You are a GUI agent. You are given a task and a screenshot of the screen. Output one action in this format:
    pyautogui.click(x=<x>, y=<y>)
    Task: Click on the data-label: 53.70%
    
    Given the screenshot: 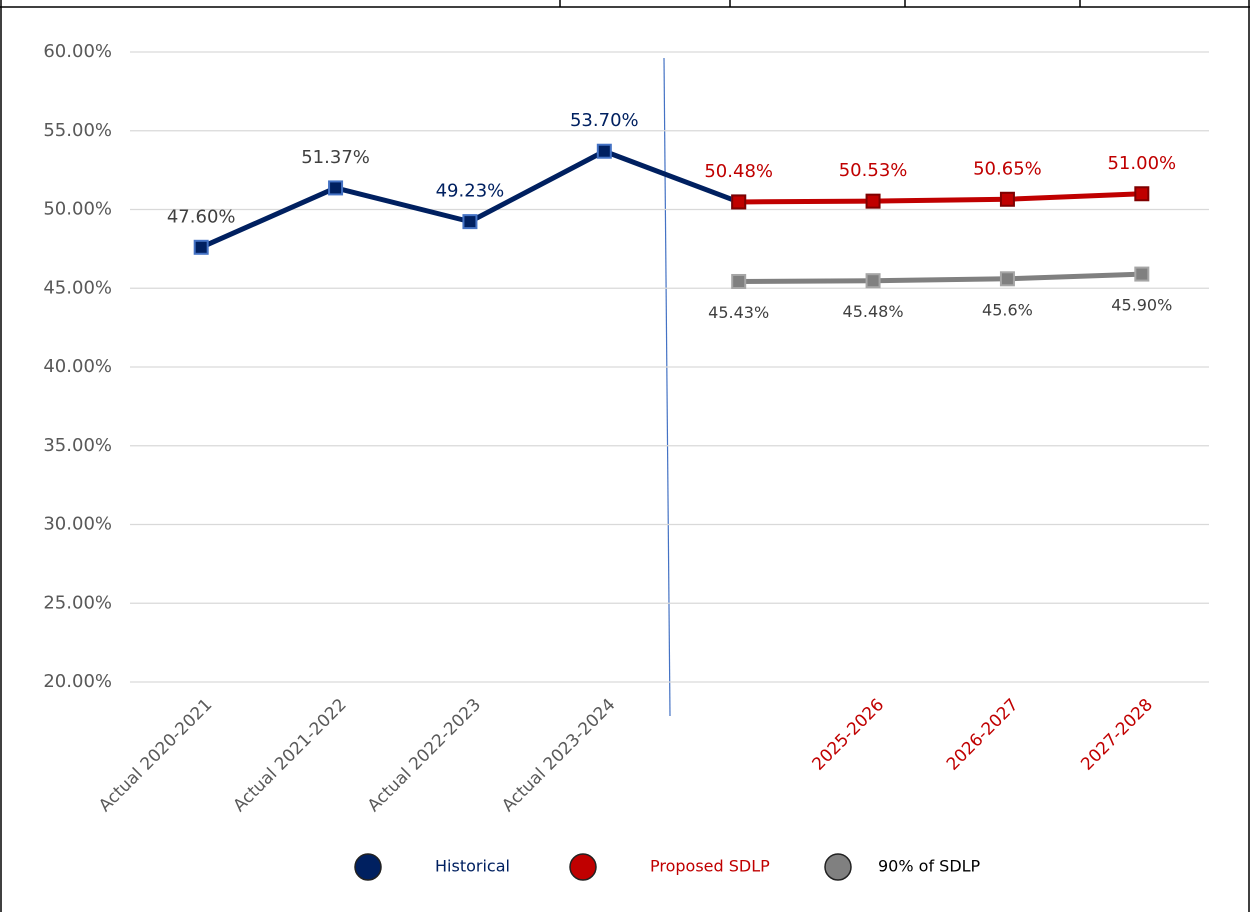 What is the action you would take?
    pyautogui.click(x=604, y=120)
    